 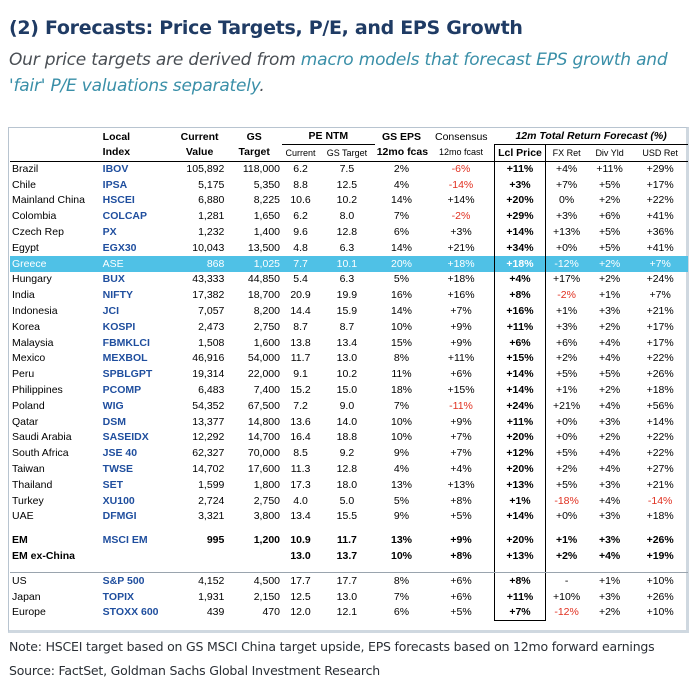 What do you see at coordinates (520, 279) in the screenshot?
I see `cell-lcl: +4%` at bounding box center [520, 279].